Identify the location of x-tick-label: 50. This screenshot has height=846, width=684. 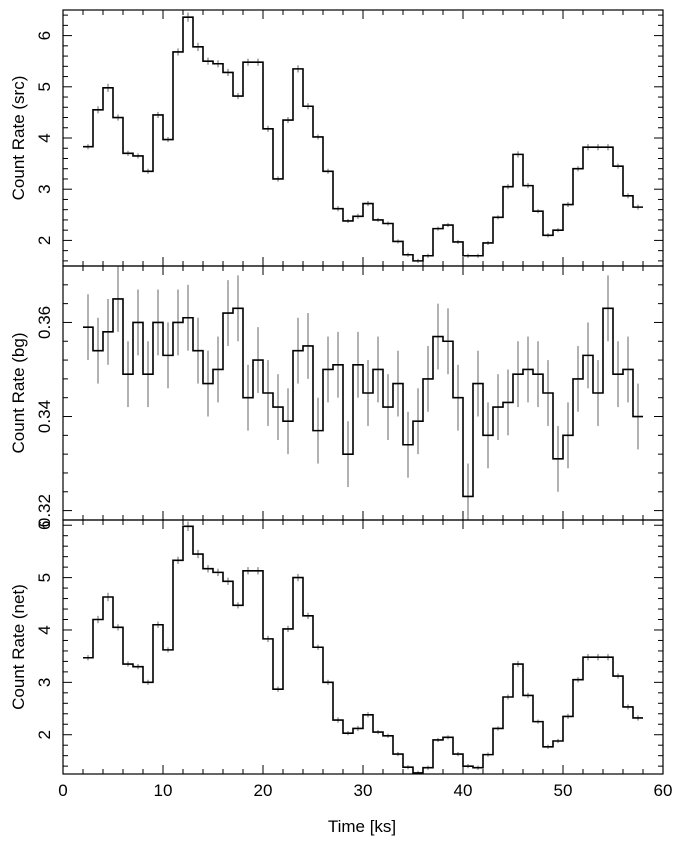
(563, 790).